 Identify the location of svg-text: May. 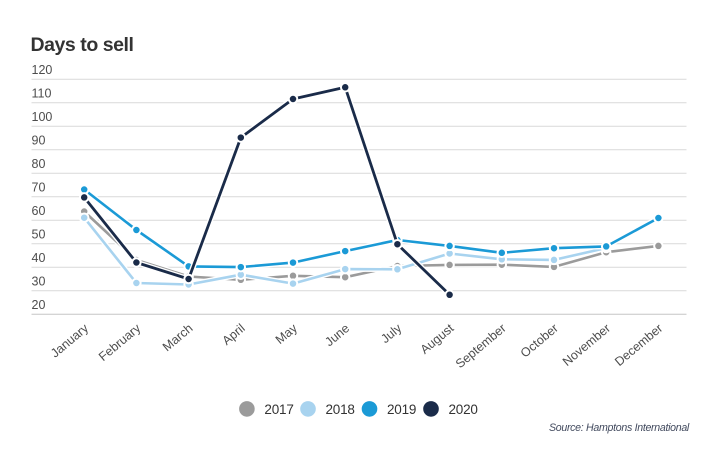
(287, 334).